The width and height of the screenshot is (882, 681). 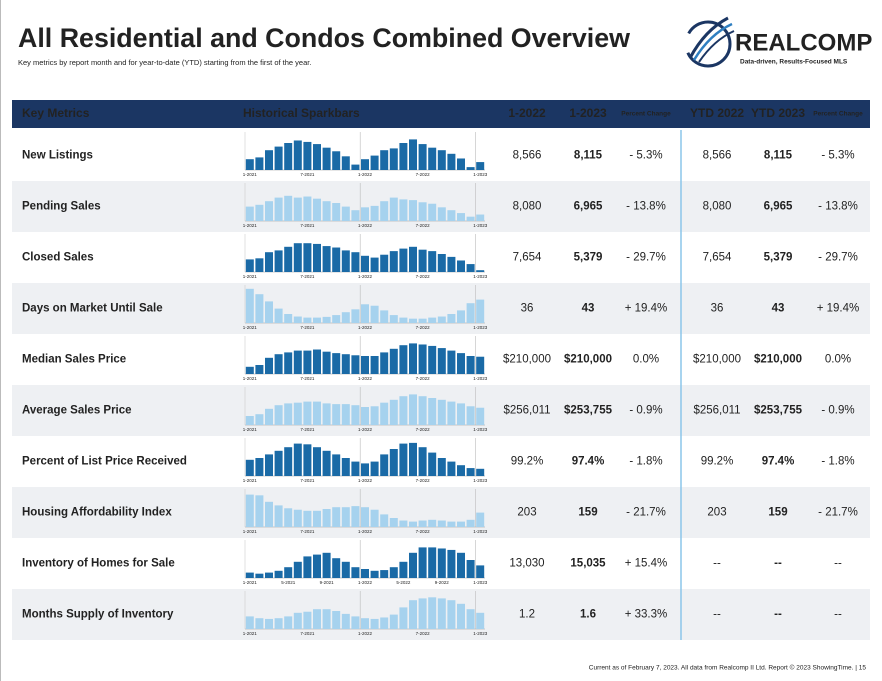 What do you see at coordinates (98, 615) in the screenshot?
I see `metric-label: Months Supply of Inventory` at bounding box center [98, 615].